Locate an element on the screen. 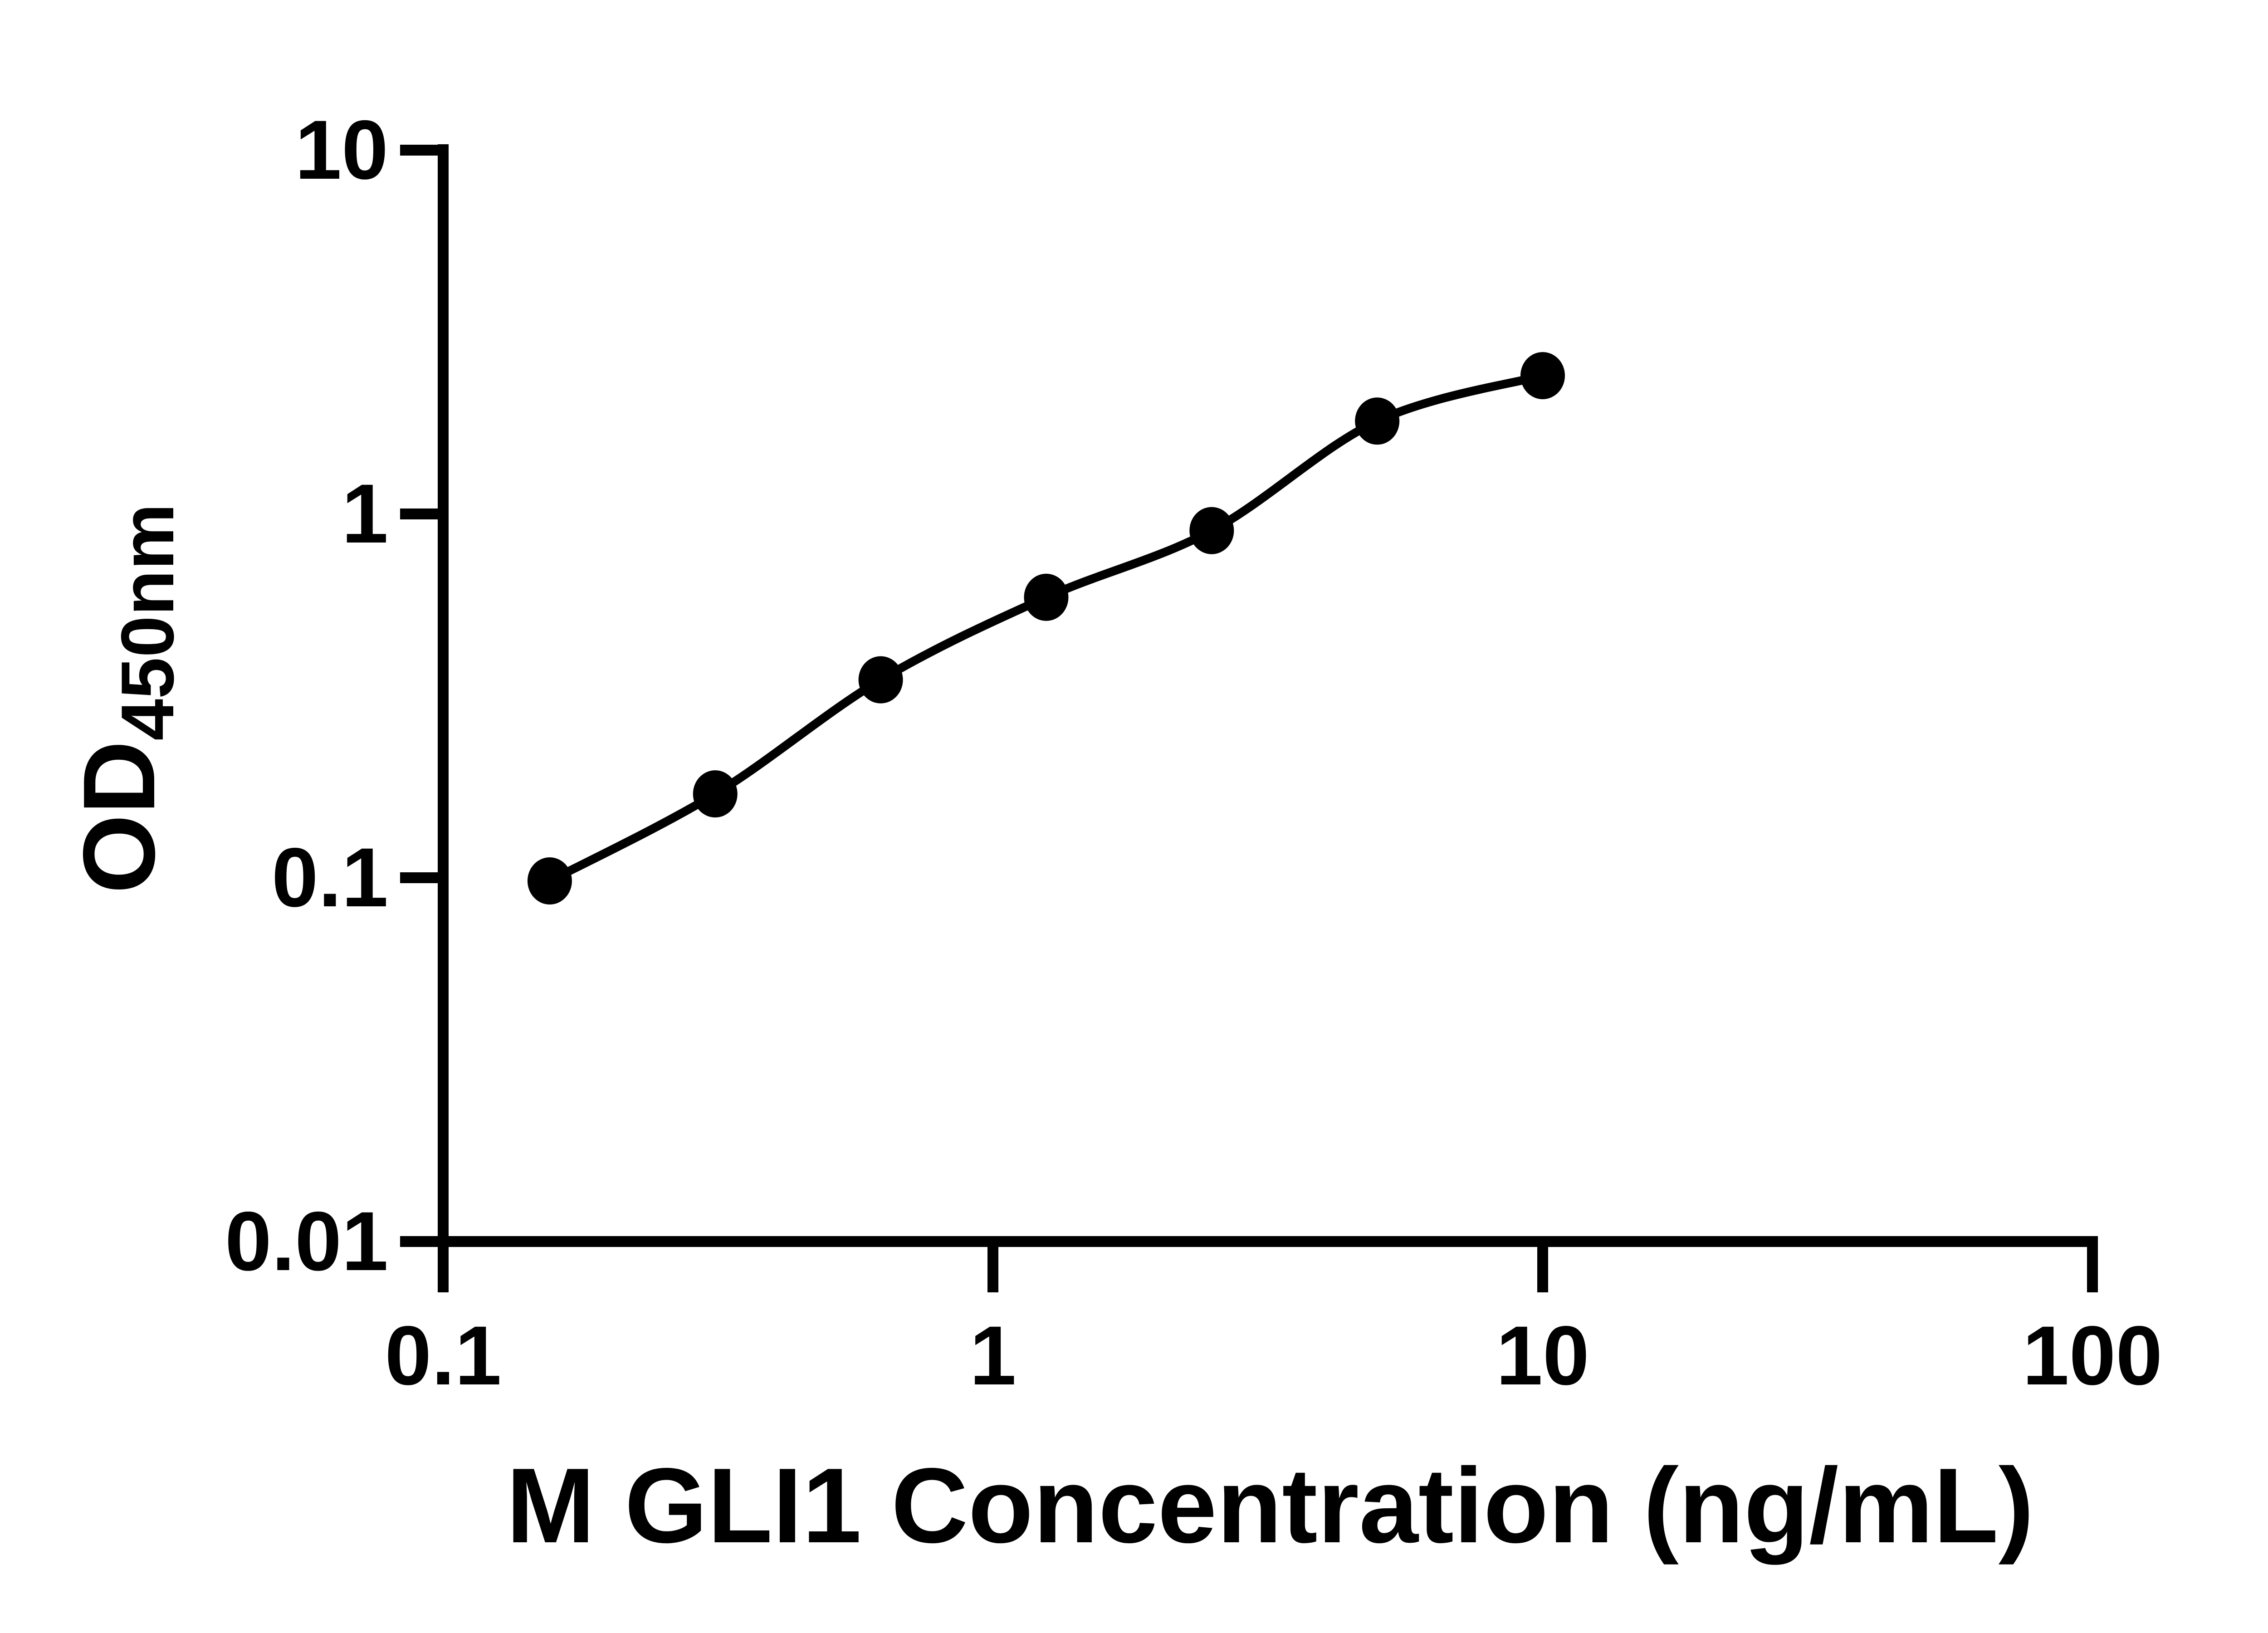 The width and height of the screenshot is (2268, 1633). y-axis-title: OD450nm is located at coordinates (126, 699).